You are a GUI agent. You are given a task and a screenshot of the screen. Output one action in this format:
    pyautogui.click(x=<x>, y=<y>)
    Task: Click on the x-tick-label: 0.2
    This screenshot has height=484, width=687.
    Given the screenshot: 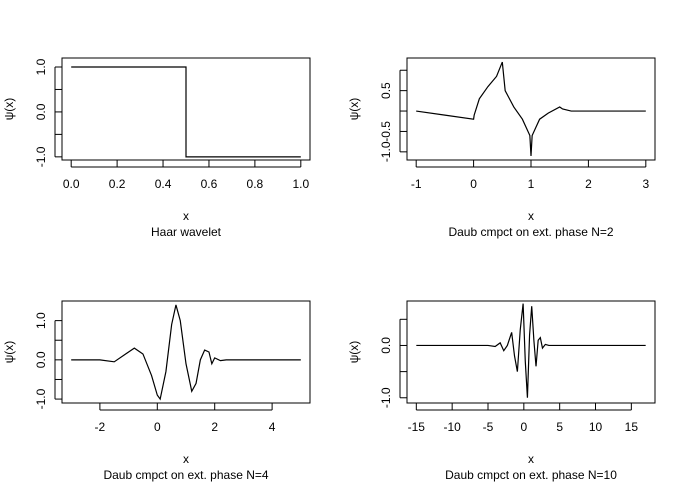 What is the action you would take?
    pyautogui.click(x=117, y=184)
    